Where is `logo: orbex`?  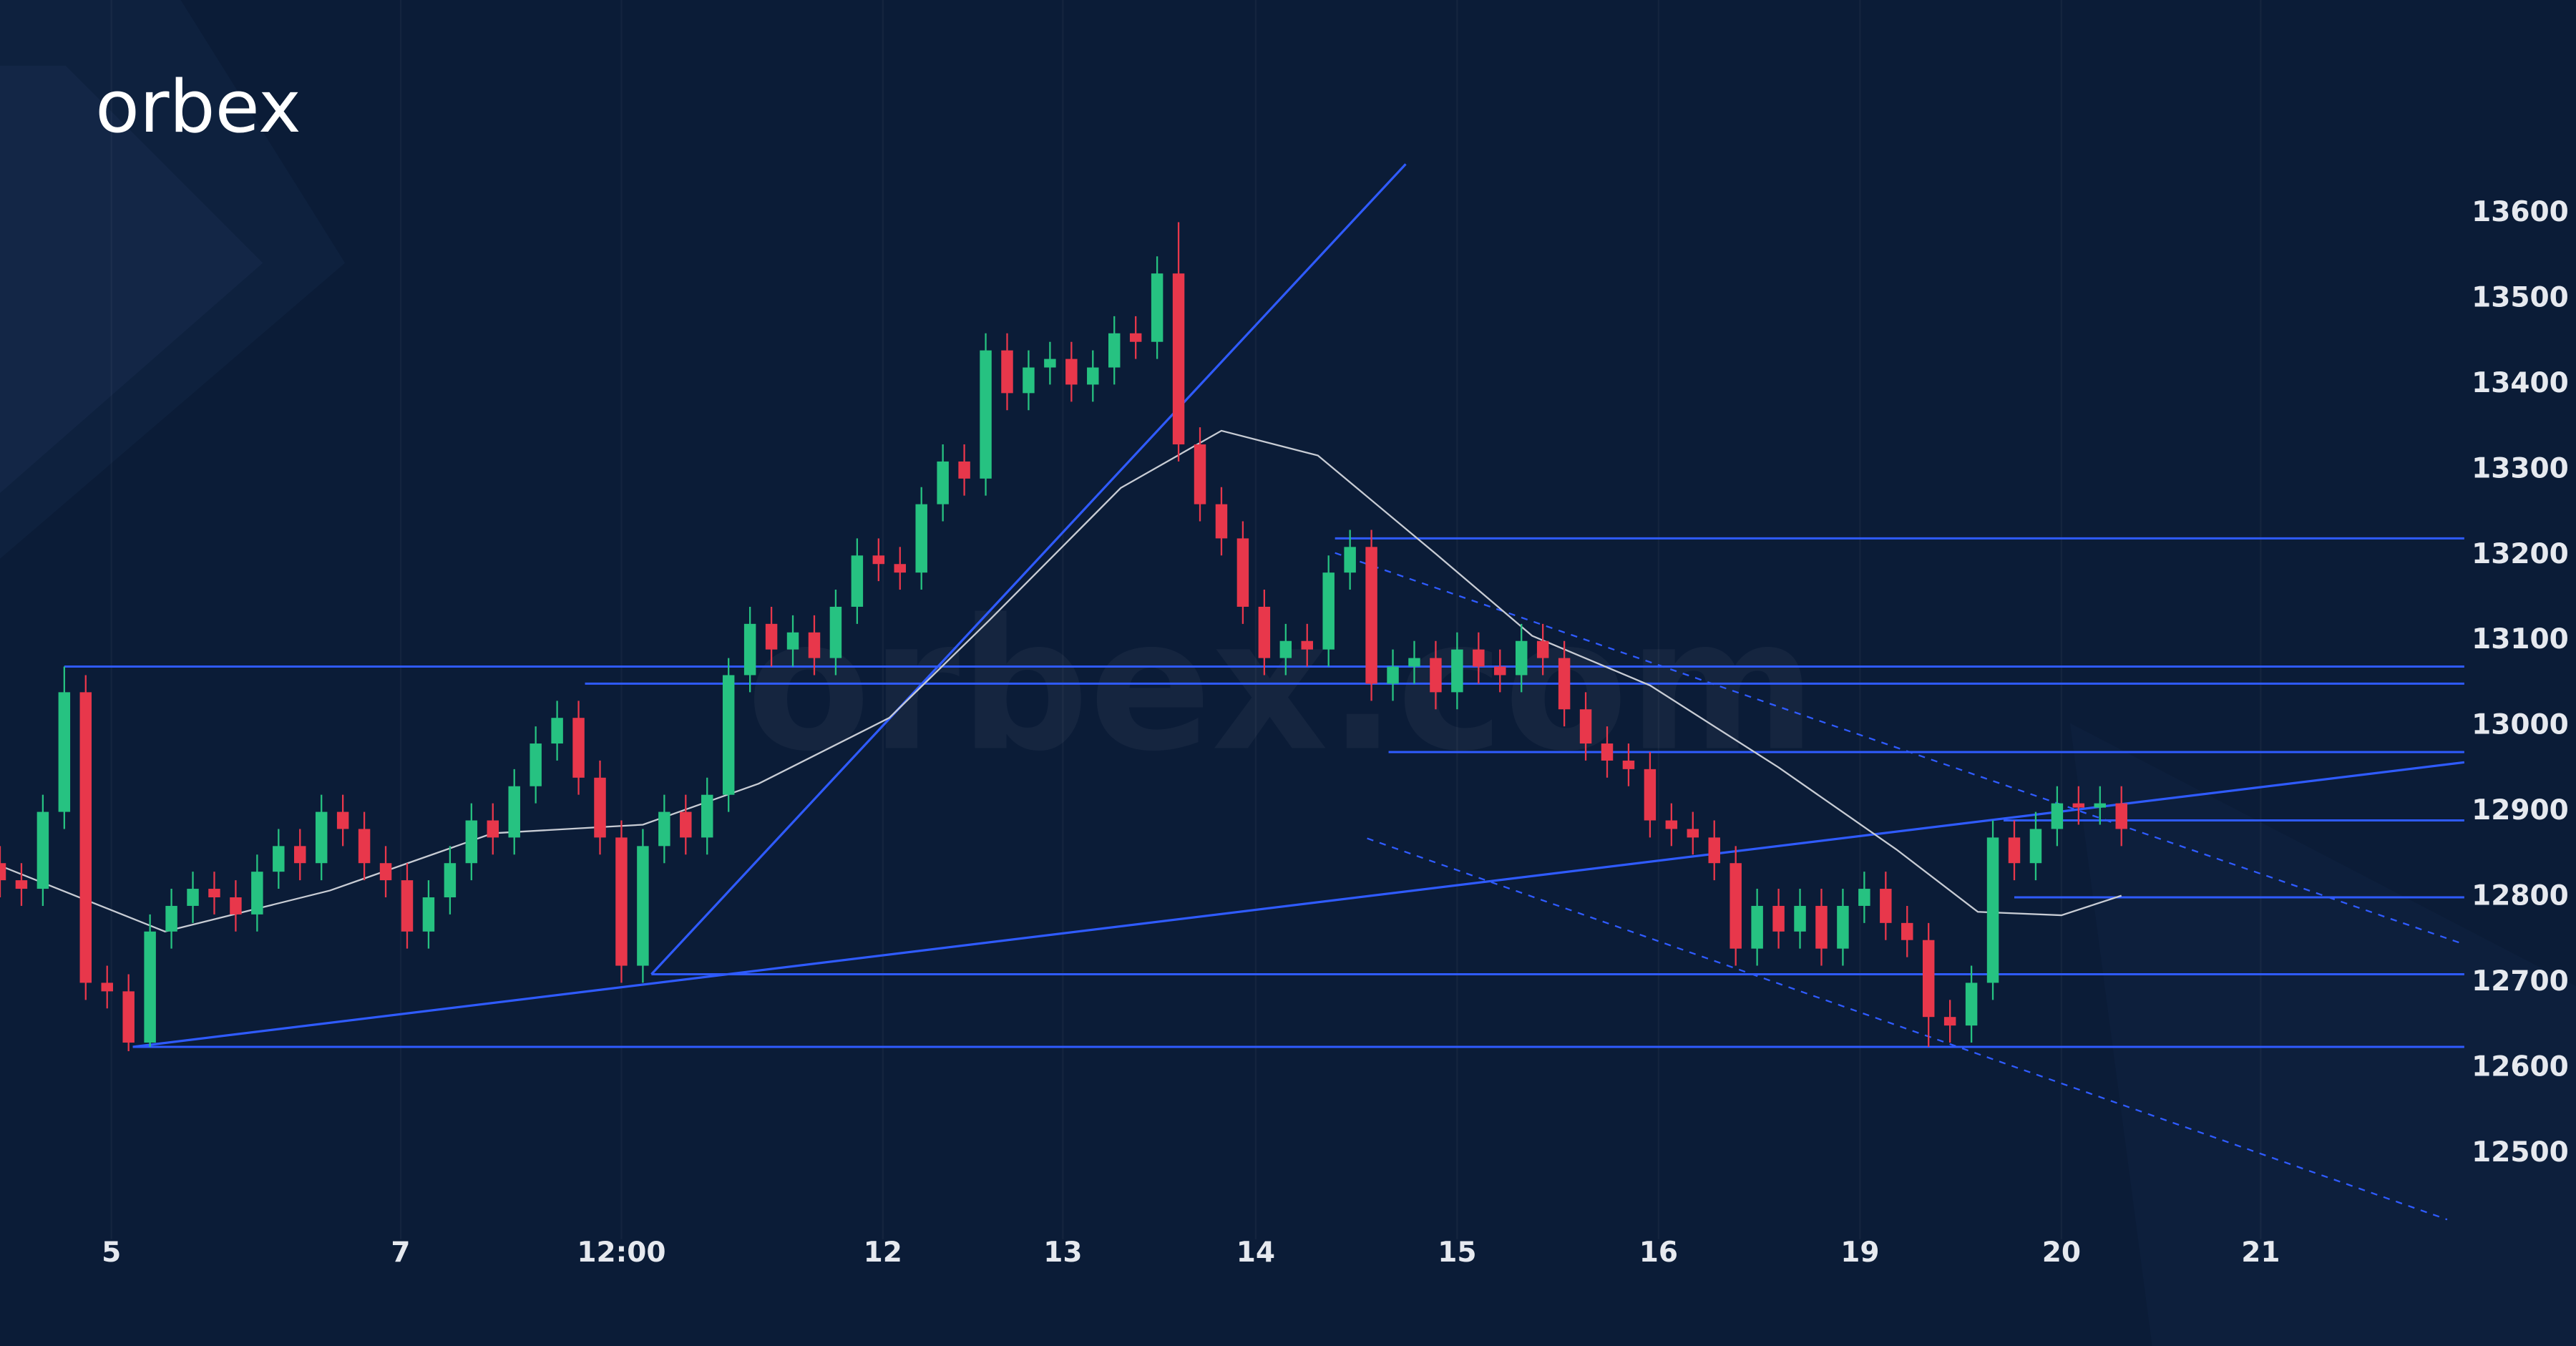 logo: orbex is located at coordinates (198, 106).